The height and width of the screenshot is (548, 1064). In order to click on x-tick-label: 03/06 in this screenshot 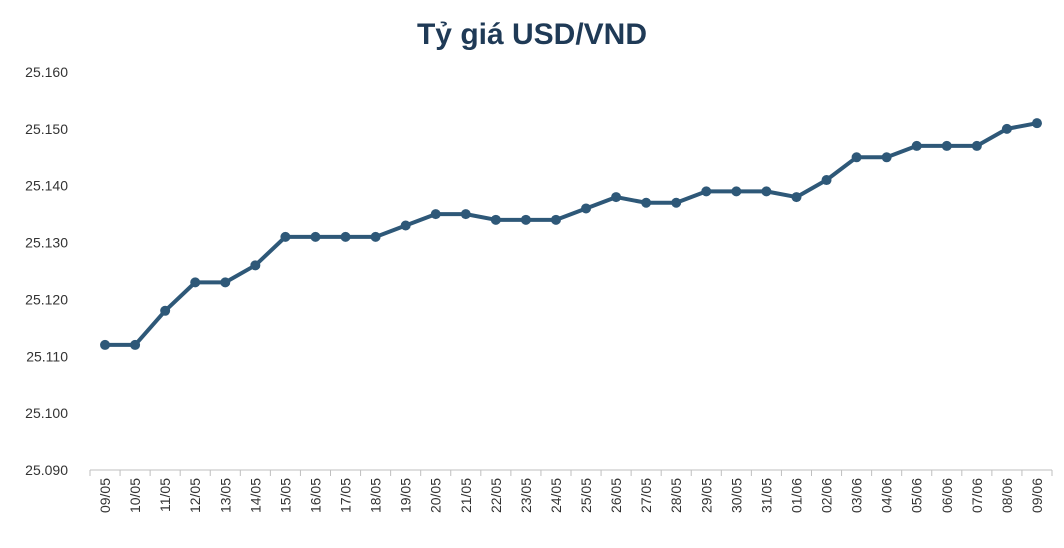, I will do `click(857, 495)`.